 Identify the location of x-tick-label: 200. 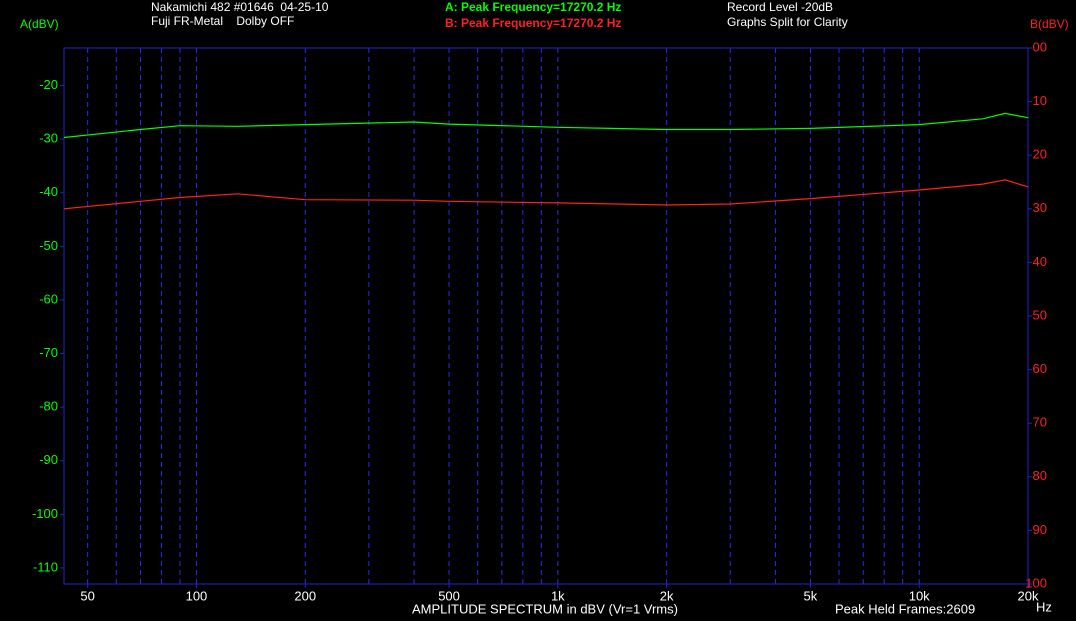
(305, 595).